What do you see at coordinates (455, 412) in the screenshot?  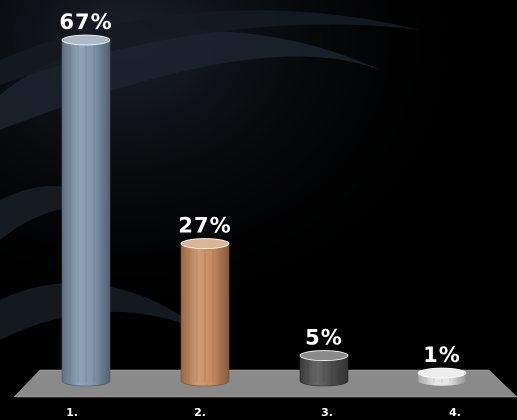 I see `category-label-4: 4.` at bounding box center [455, 412].